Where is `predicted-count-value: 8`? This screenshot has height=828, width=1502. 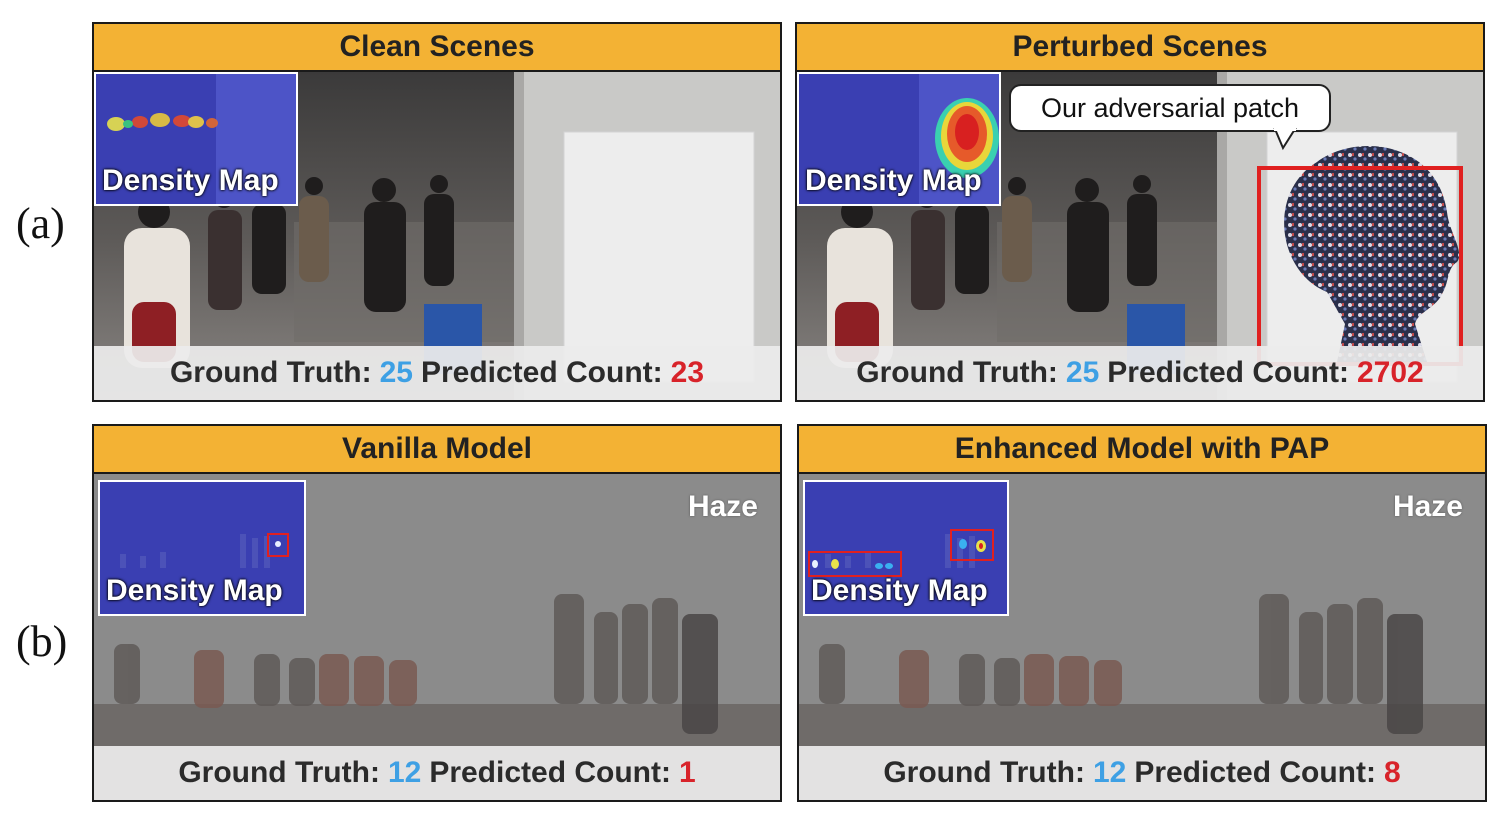 predicted-count-value: 8 is located at coordinates (1392, 772).